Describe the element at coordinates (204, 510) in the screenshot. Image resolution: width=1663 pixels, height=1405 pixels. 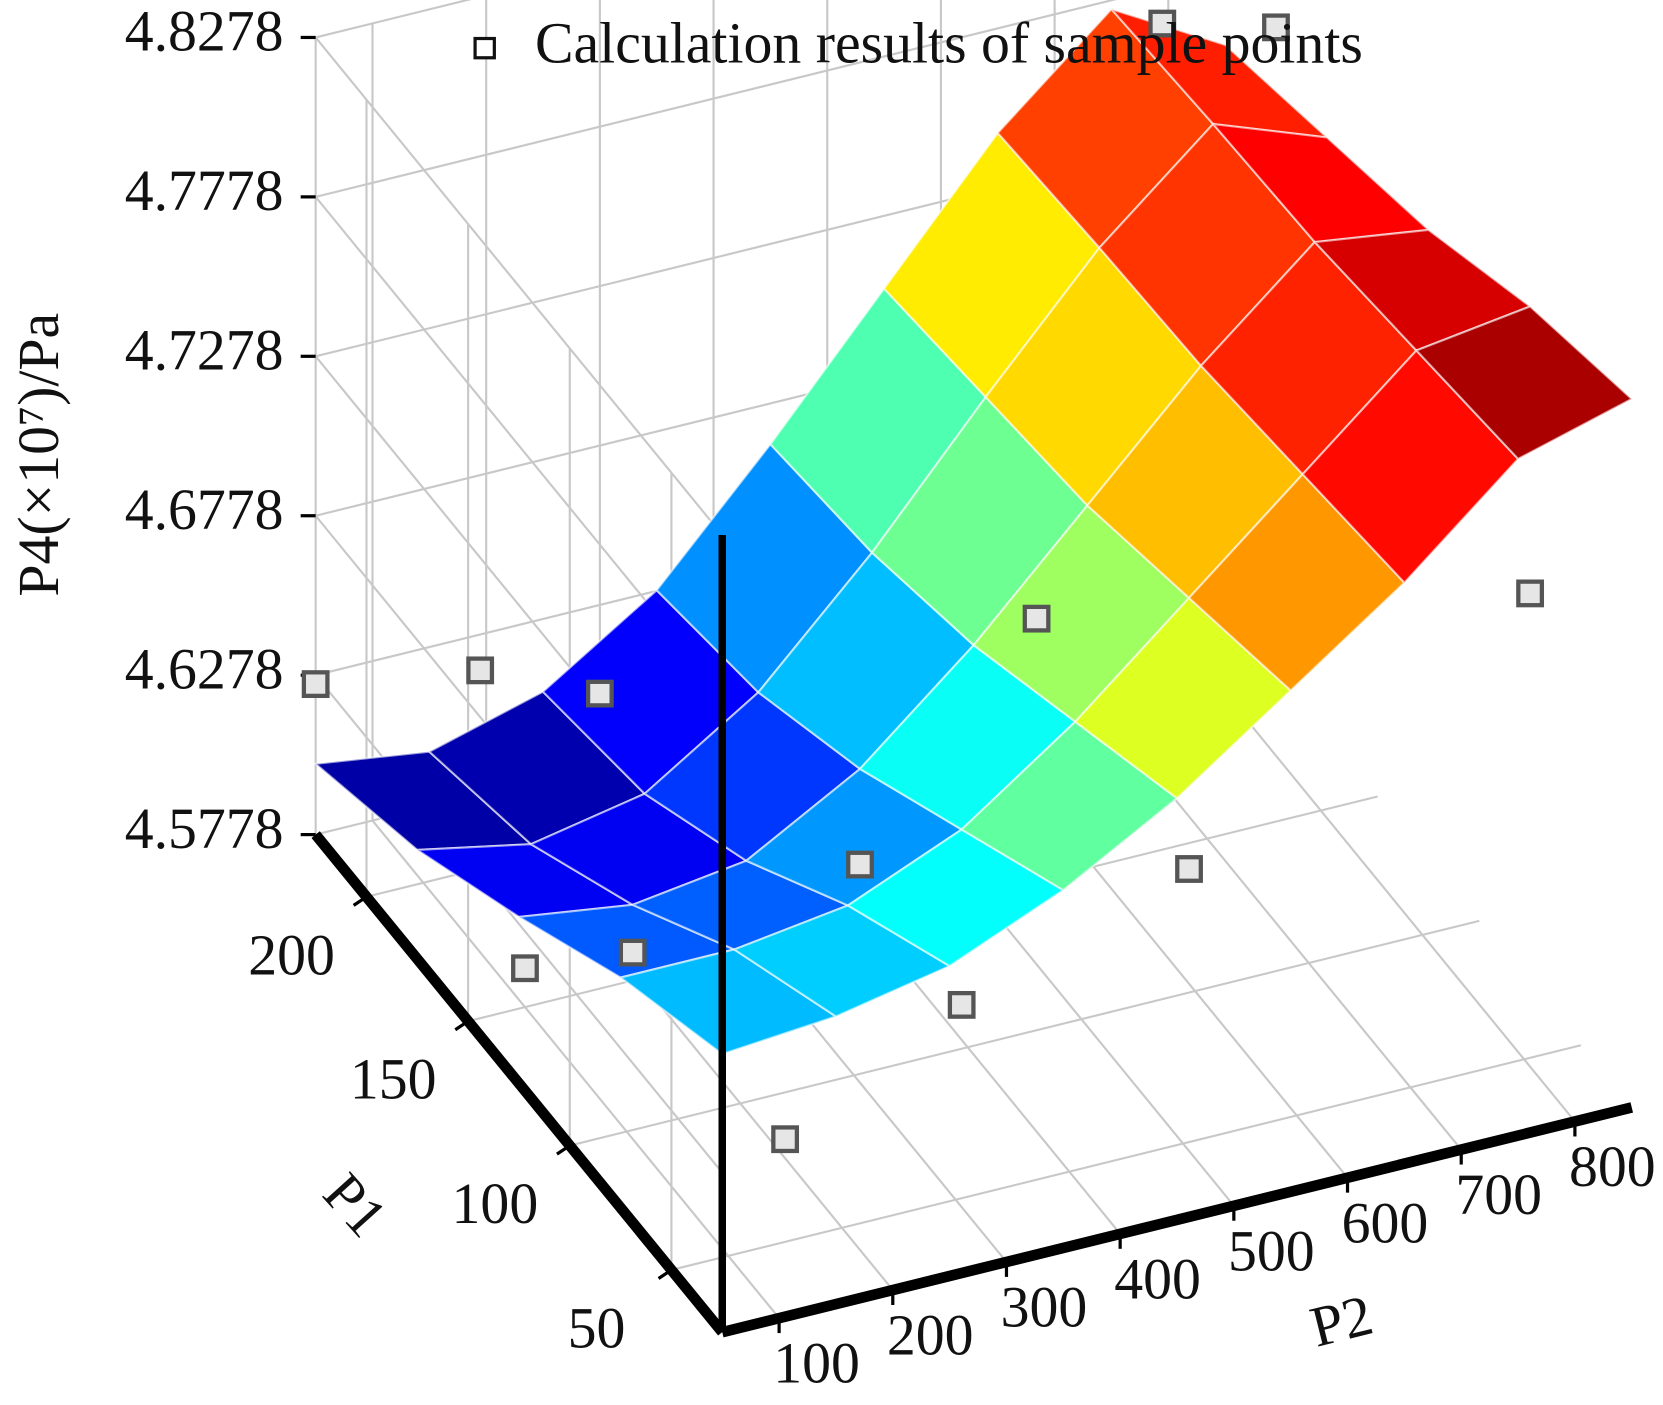
I see `z-tick-label: 4.6778` at that location.